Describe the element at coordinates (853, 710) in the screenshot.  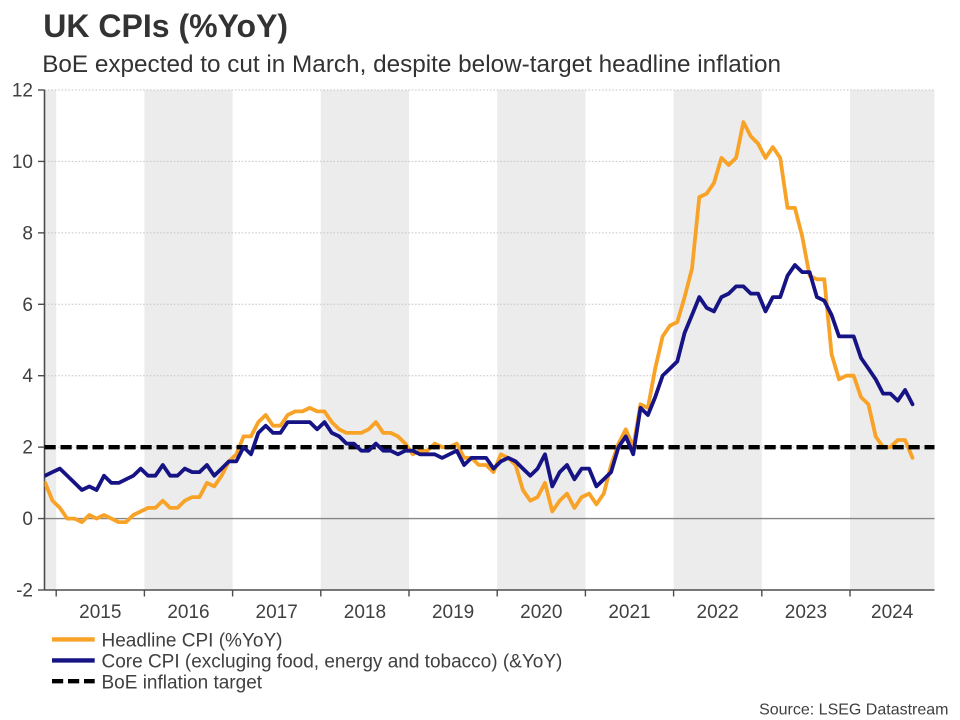
I see `svg-text: Source: LSEG Datastream` at that location.